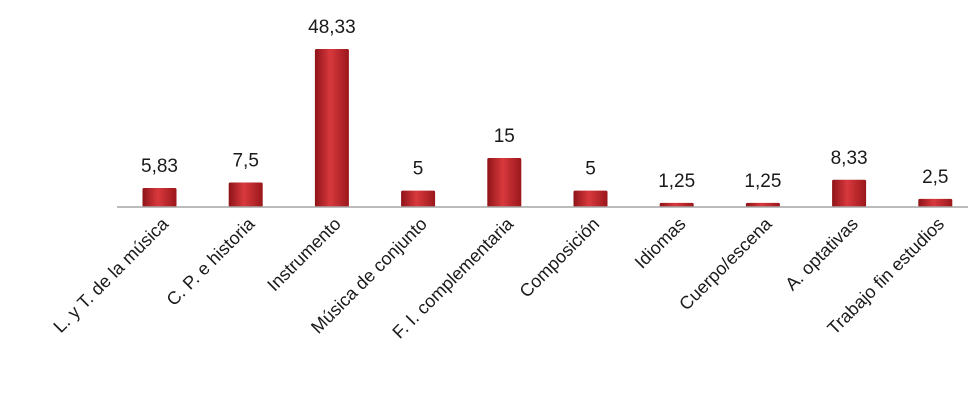 The width and height of the screenshot is (968, 399). I want to click on data-label-3: 48,33, so click(332, 27).